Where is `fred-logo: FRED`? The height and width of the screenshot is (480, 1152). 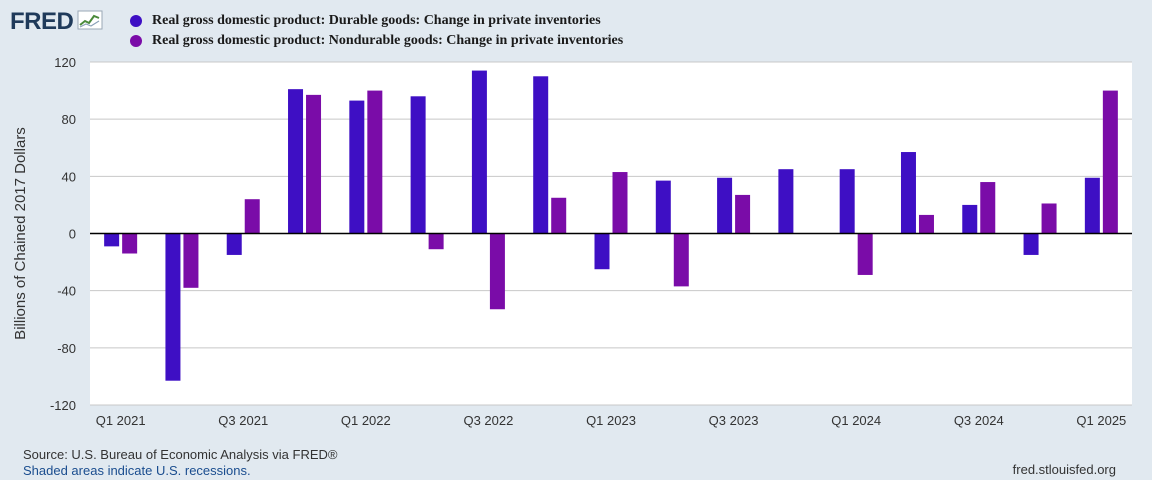
fred-logo: FRED is located at coordinates (56, 22).